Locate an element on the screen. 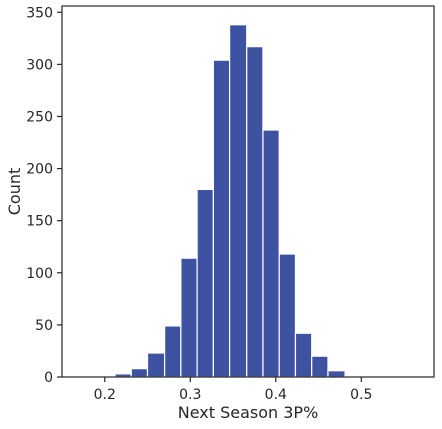 This screenshot has width=442, height=429. x-tick-label: 0.2 is located at coordinates (105, 395).